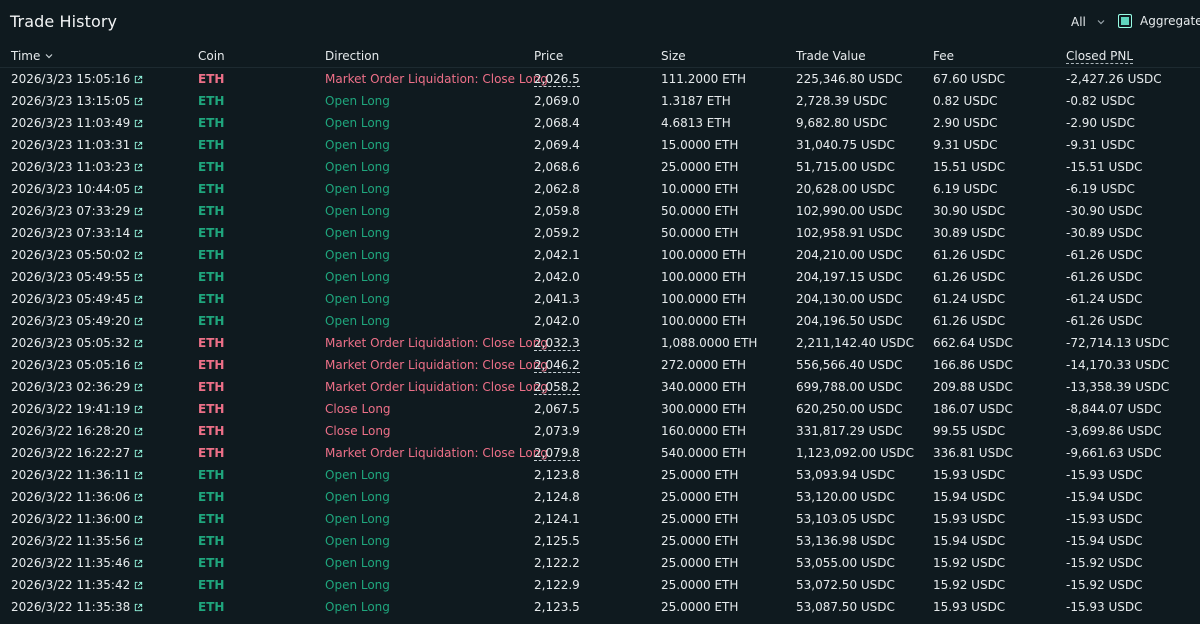  I want to click on trade-time-text: 2026/3/23 15:05:16, so click(71, 79).